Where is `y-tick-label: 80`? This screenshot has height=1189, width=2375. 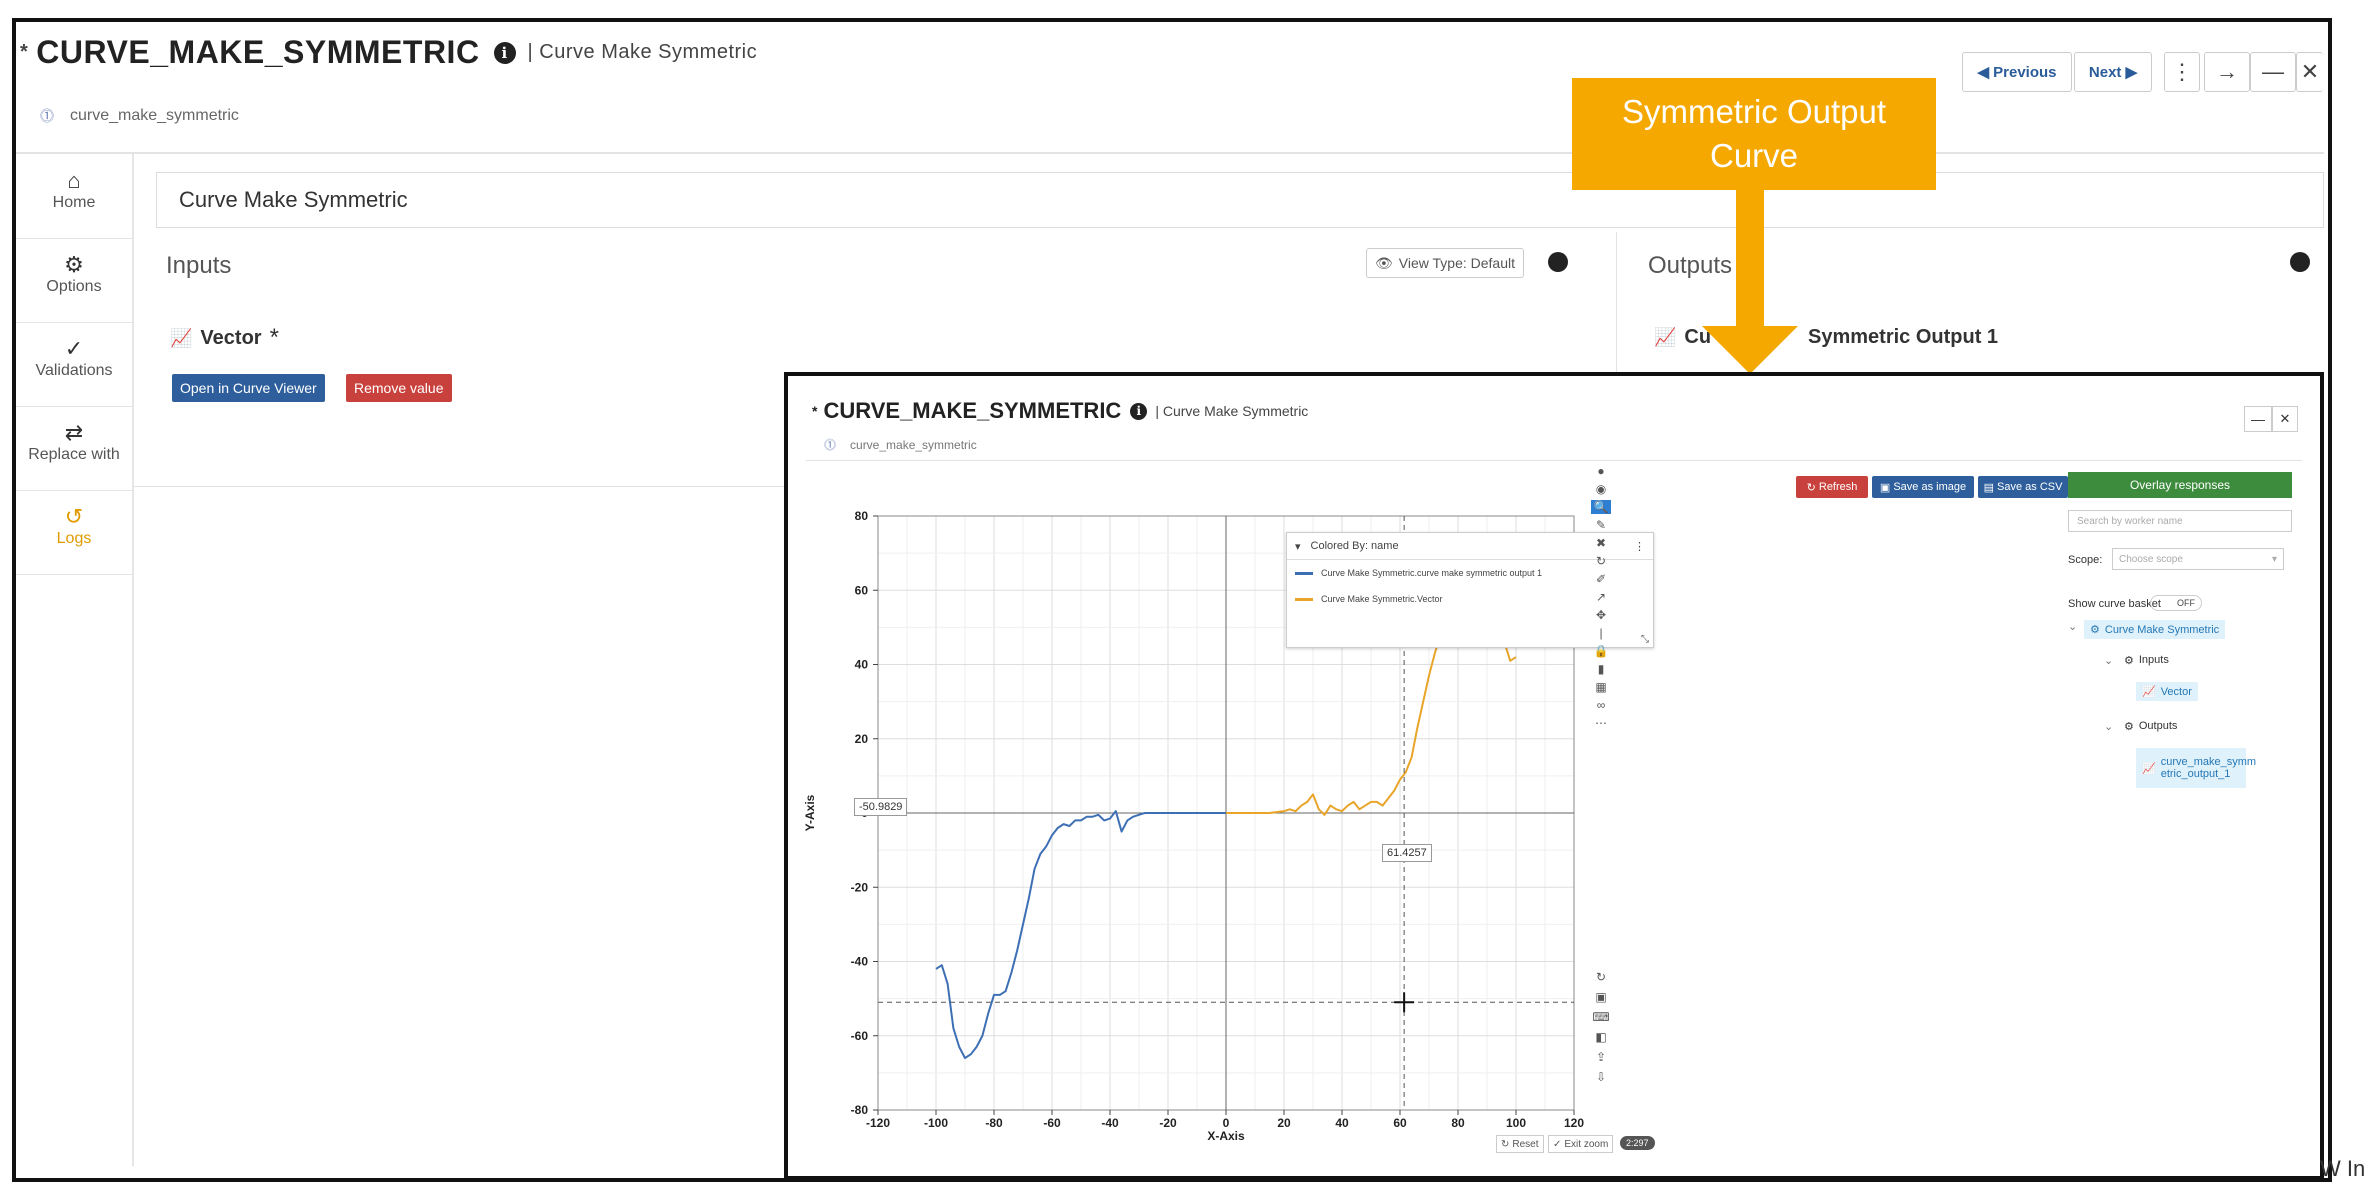
y-tick-label: 80 is located at coordinates (862, 516).